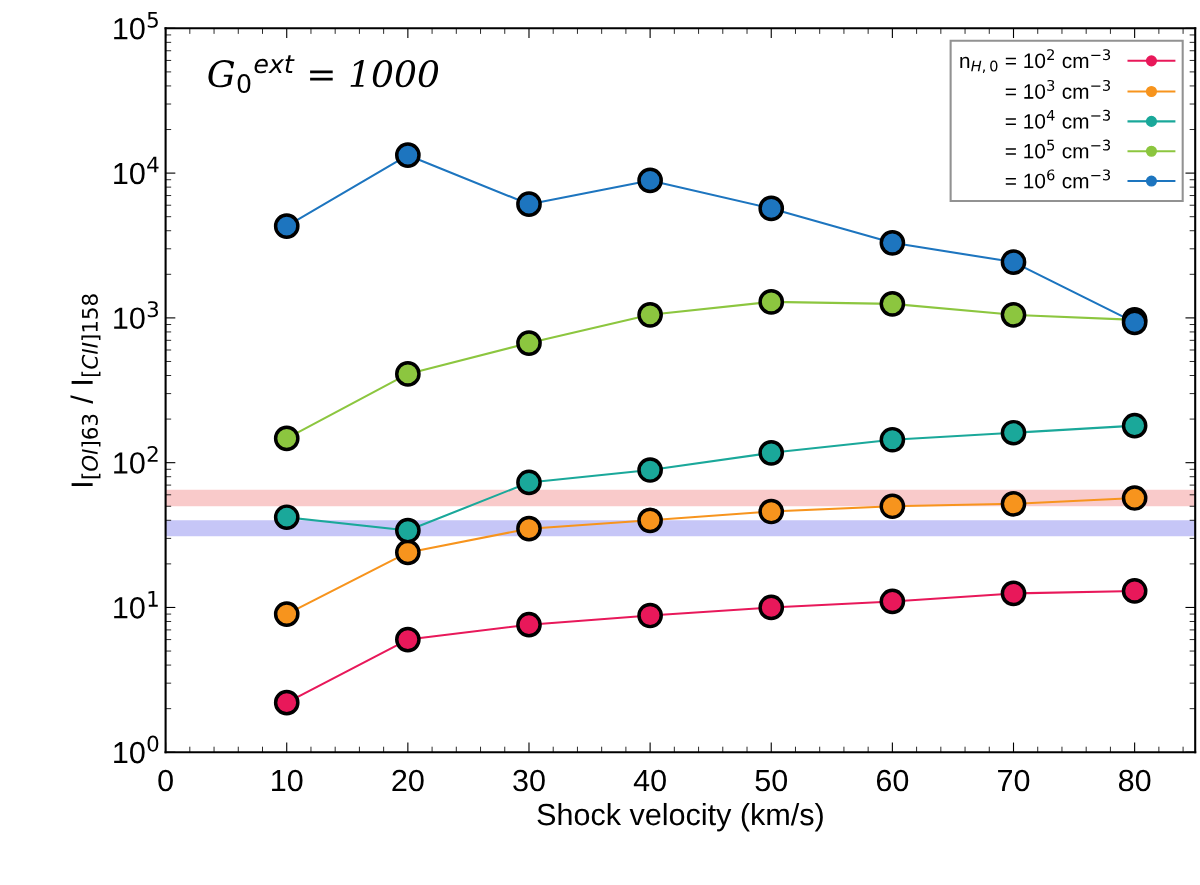  I want to click on y-tick-label: 10$^{3}$, so click(136, 315).